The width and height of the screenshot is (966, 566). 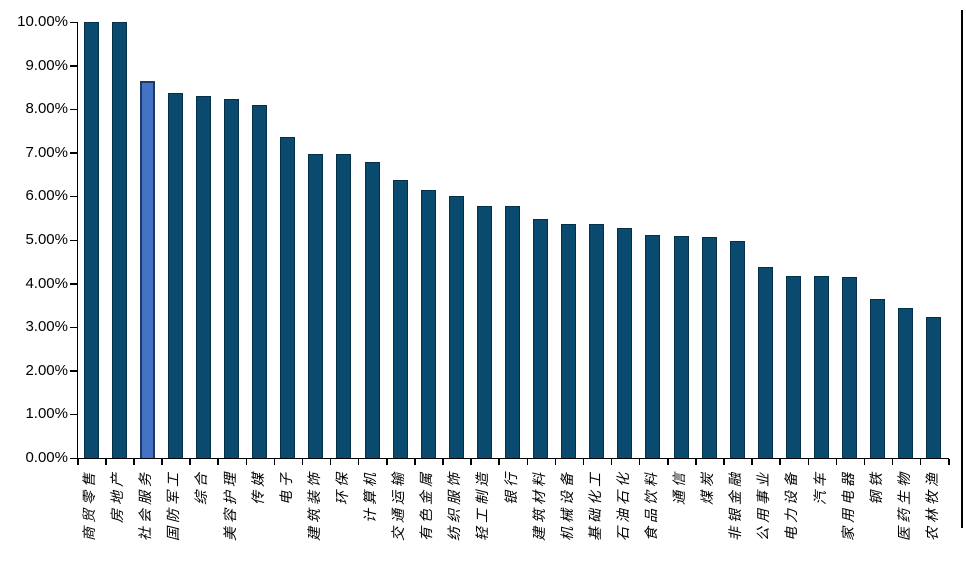 What do you see at coordinates (147, 505) in the screenshot?
I see `x-axis-category-label: 社会服务` at bounding box center [147, 505].